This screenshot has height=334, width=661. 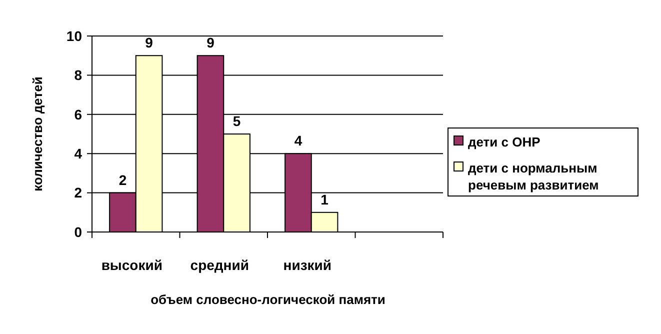 I want to click on x-tick-label: высокий, so click(x=131, y=265).